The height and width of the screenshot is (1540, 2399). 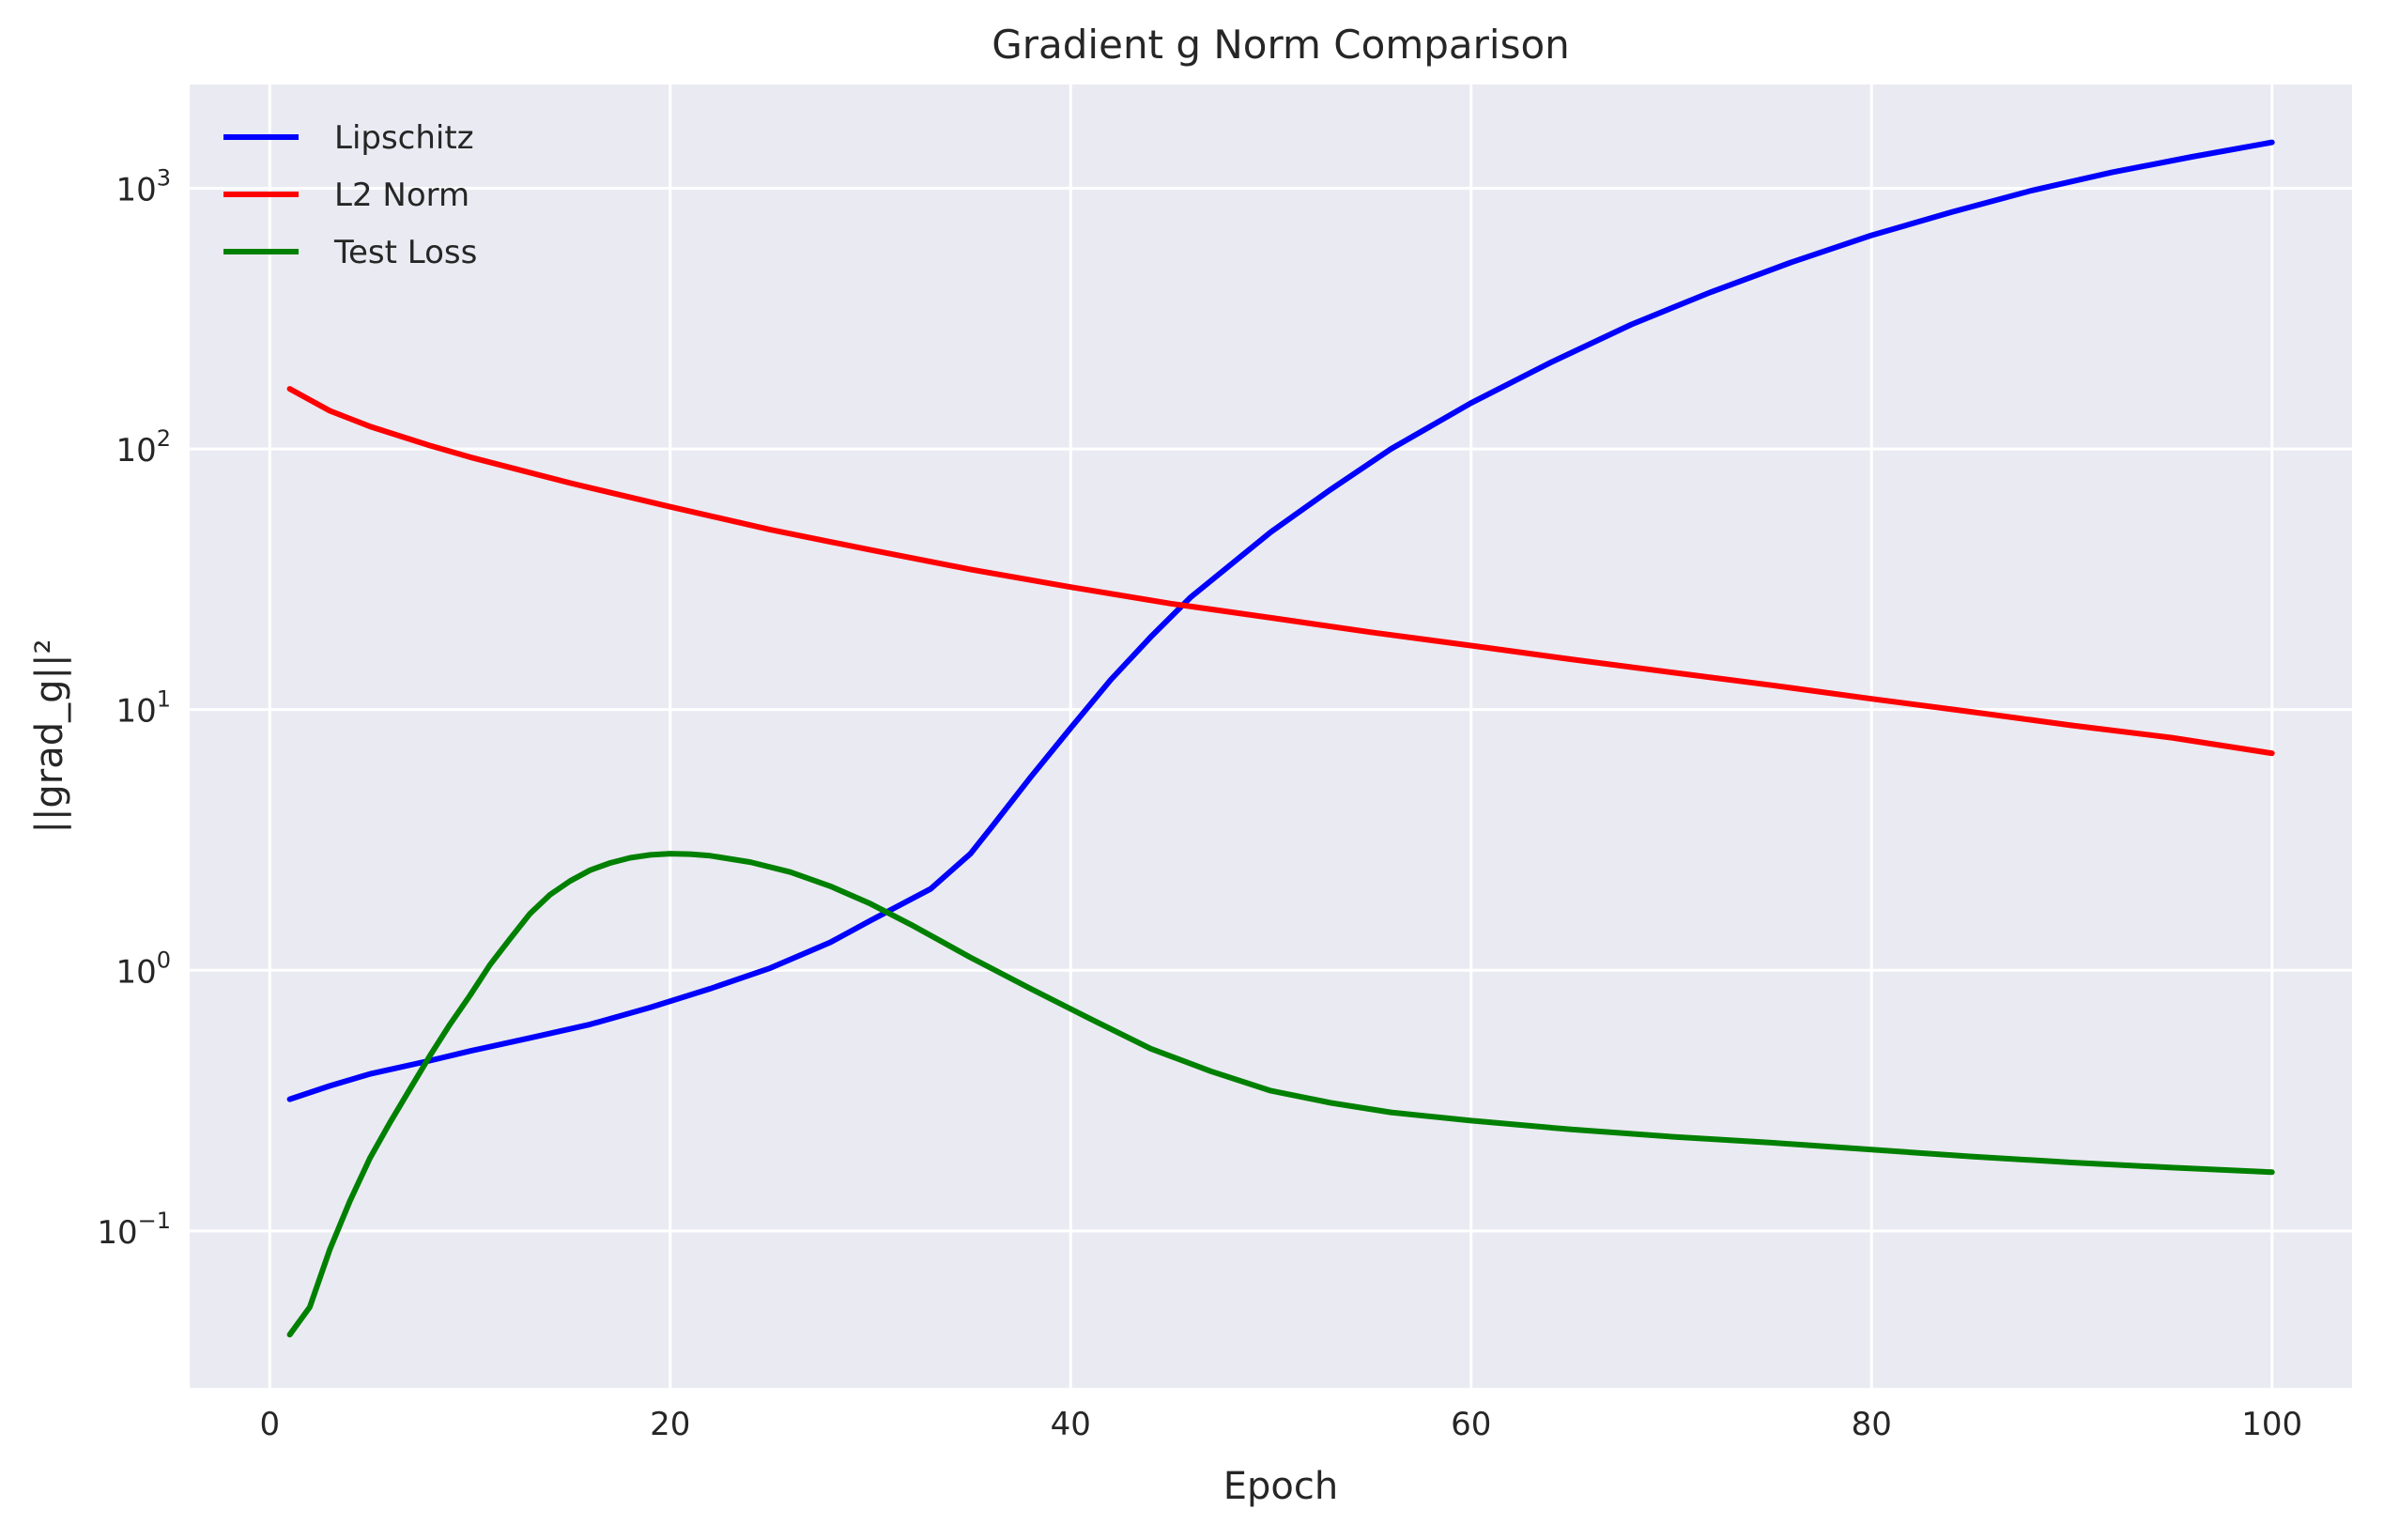 I want to click on legend-label: Lipschitz, so click(x=404, y=138).